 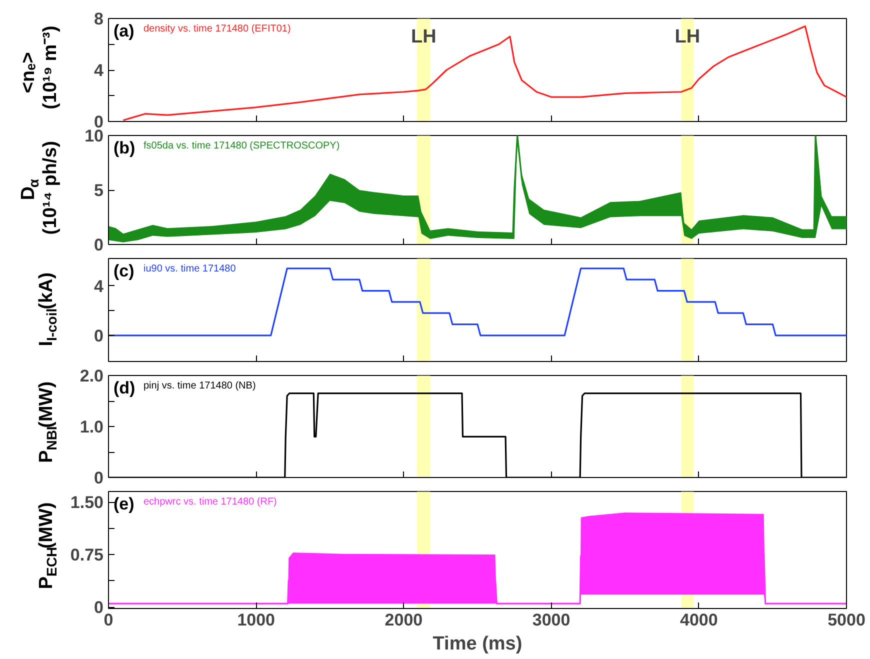 What do you see at coordinates (403, 620) in the screenshot?
I see `x-tick-label: 2000` at bounding box center [403, 620].